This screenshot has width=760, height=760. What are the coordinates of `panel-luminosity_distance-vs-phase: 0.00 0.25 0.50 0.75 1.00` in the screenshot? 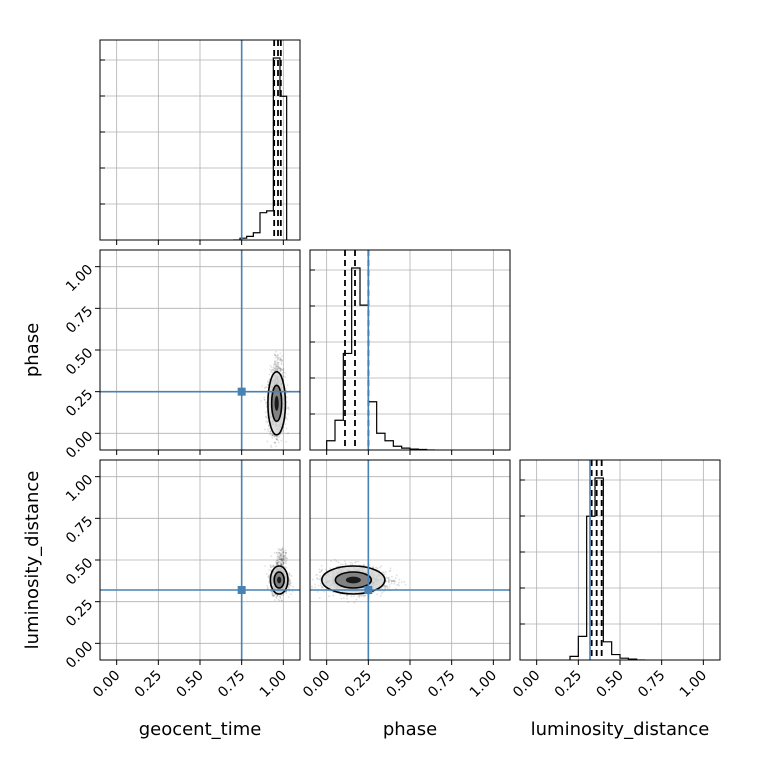 It's located at (405, 580).